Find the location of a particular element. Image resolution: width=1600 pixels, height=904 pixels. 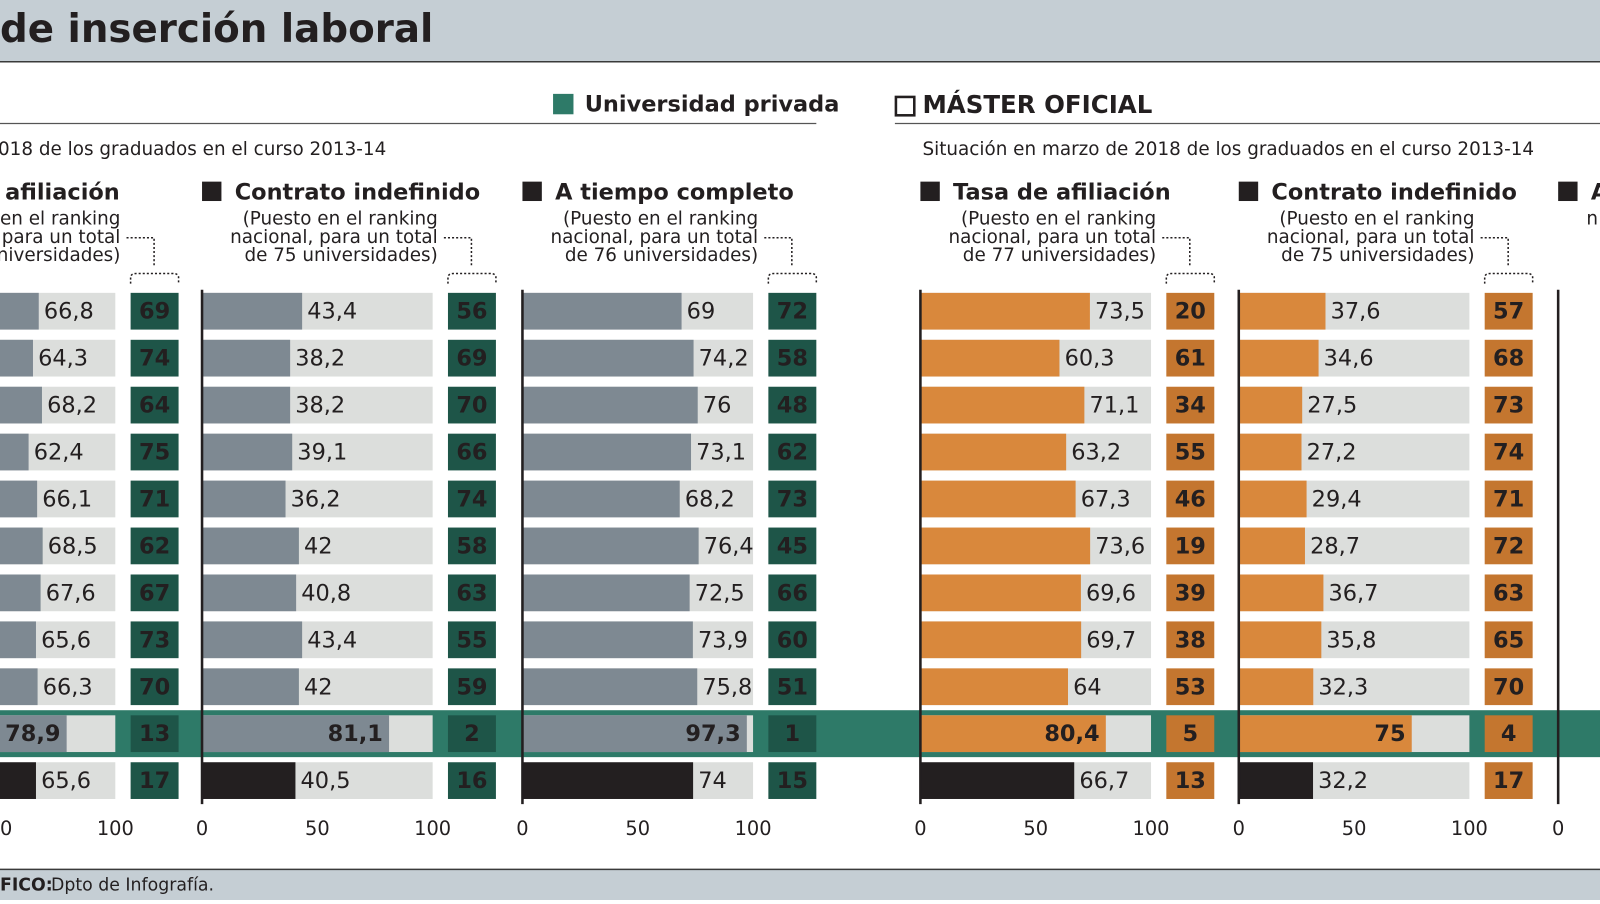

legend-swatch is located at coordinates (563, 104).